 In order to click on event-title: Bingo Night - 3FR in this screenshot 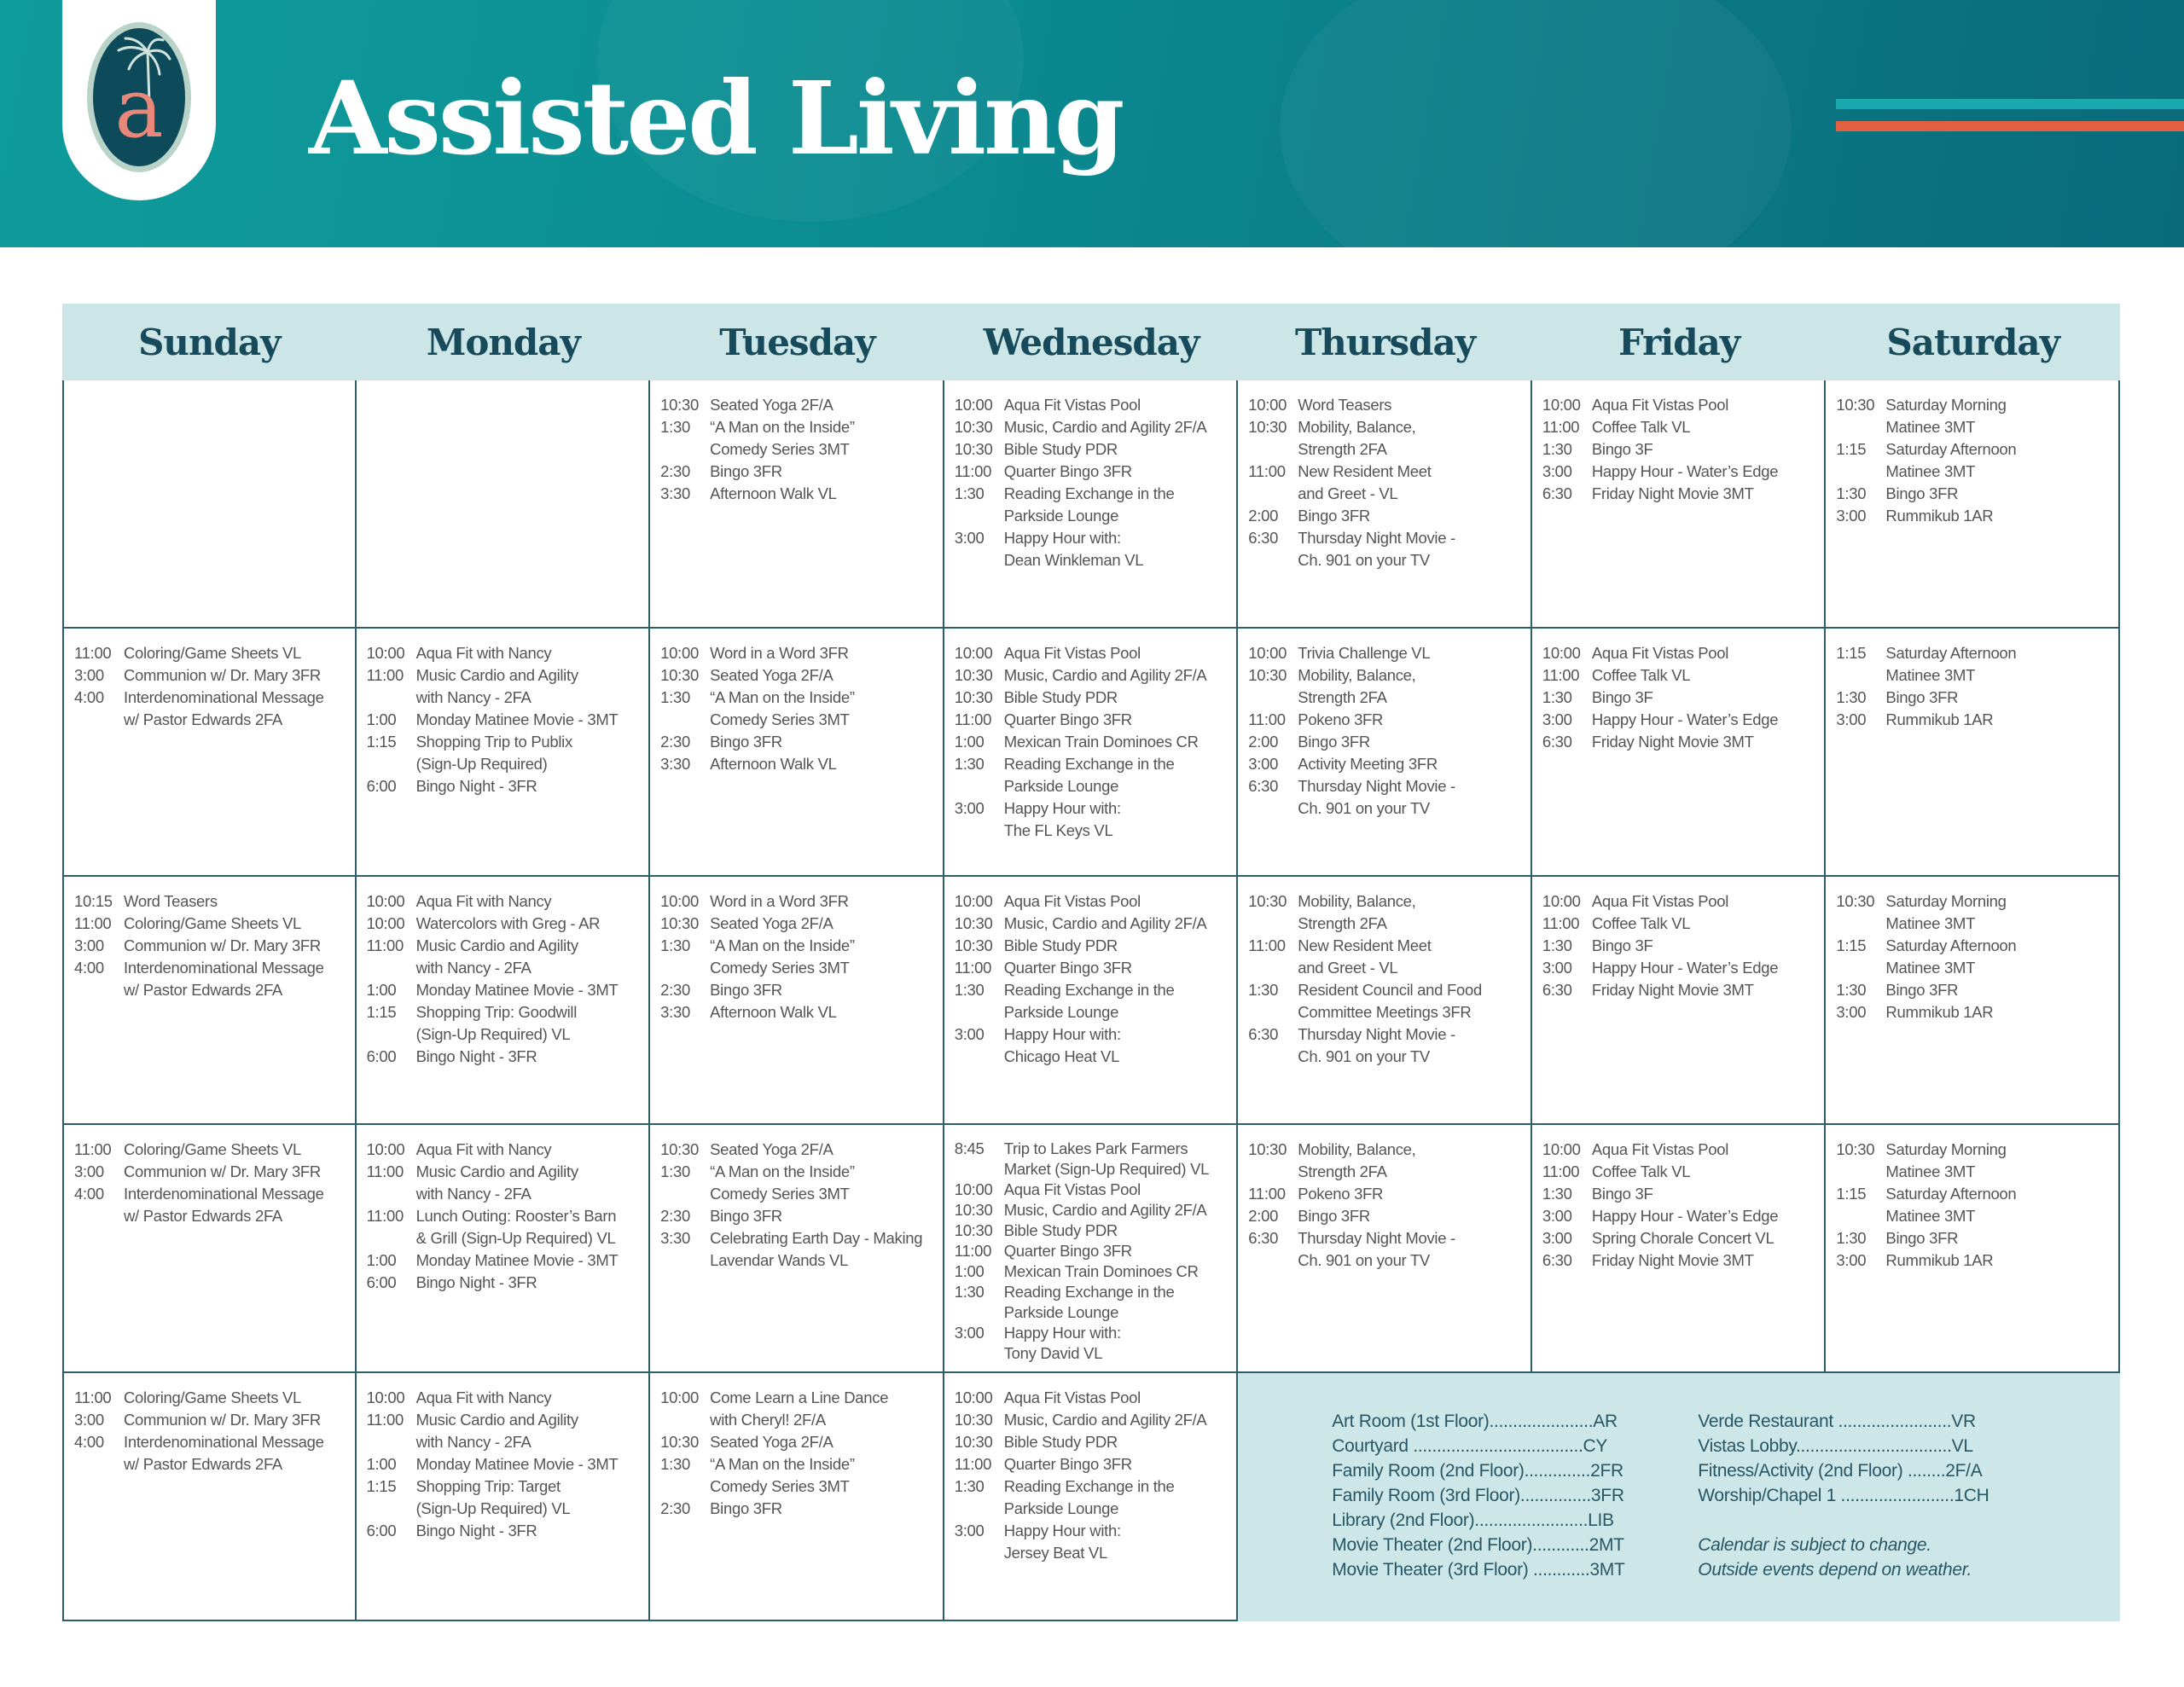, I will do `click(476, 1056)`.